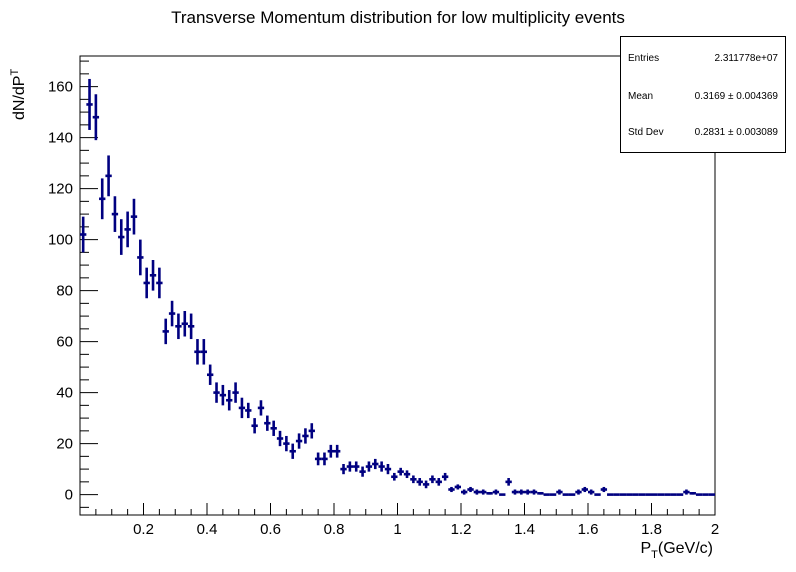  I want to click on stats-mean-value: 0.3169 ± 0.004369, so click(736, 96).